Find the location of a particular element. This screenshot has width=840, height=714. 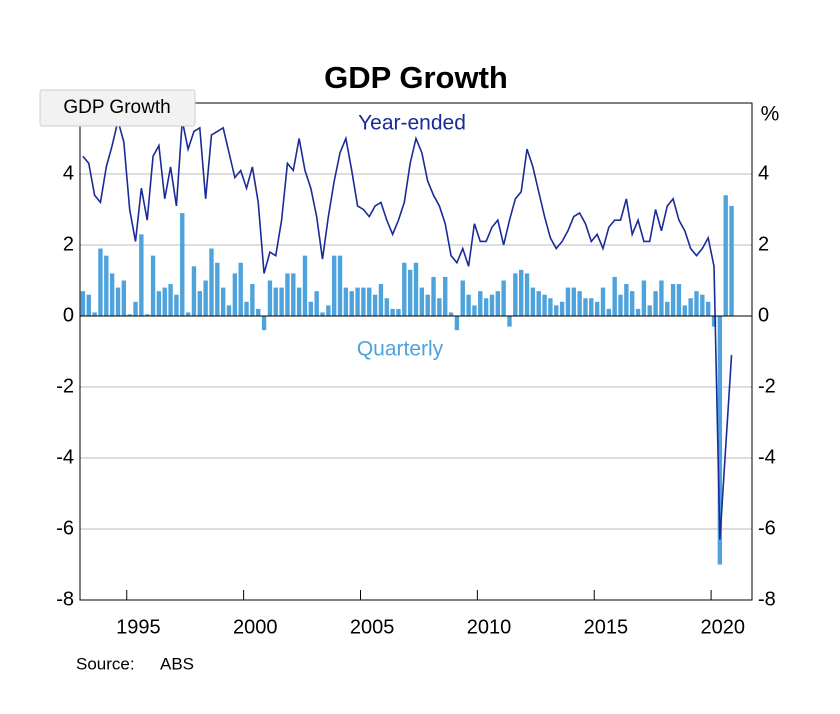

series-label: Quarterly is located at coordinates (400, 349).